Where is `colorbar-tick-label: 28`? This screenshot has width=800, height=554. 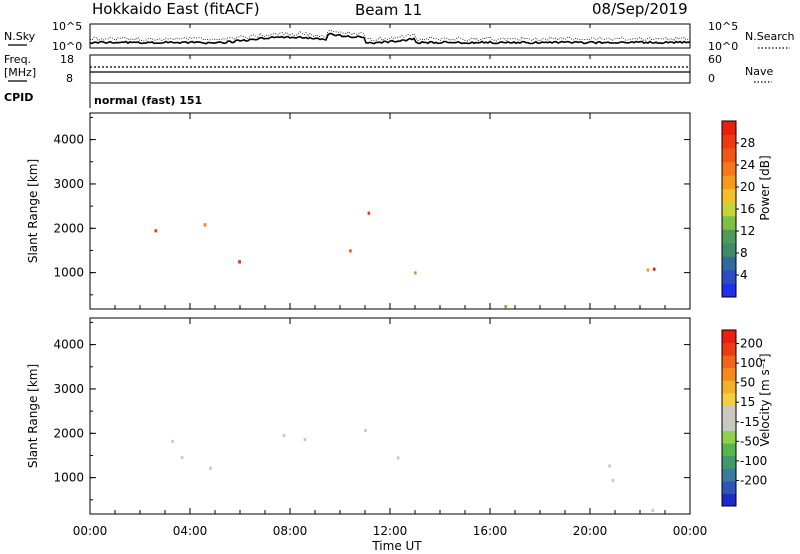 colorbar-tick-label: 28 is located at coordinates (747, 143).